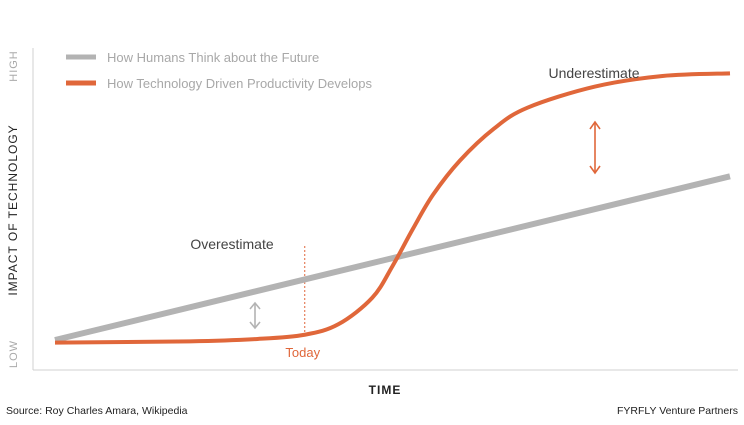 Image resolution: width=744 pixels, height=425 pixels. Describe the element at coordinates (97, 411) in the screenshot. I see `source-note: Source: Roy Charles Amara, Wikipedia` at that location.